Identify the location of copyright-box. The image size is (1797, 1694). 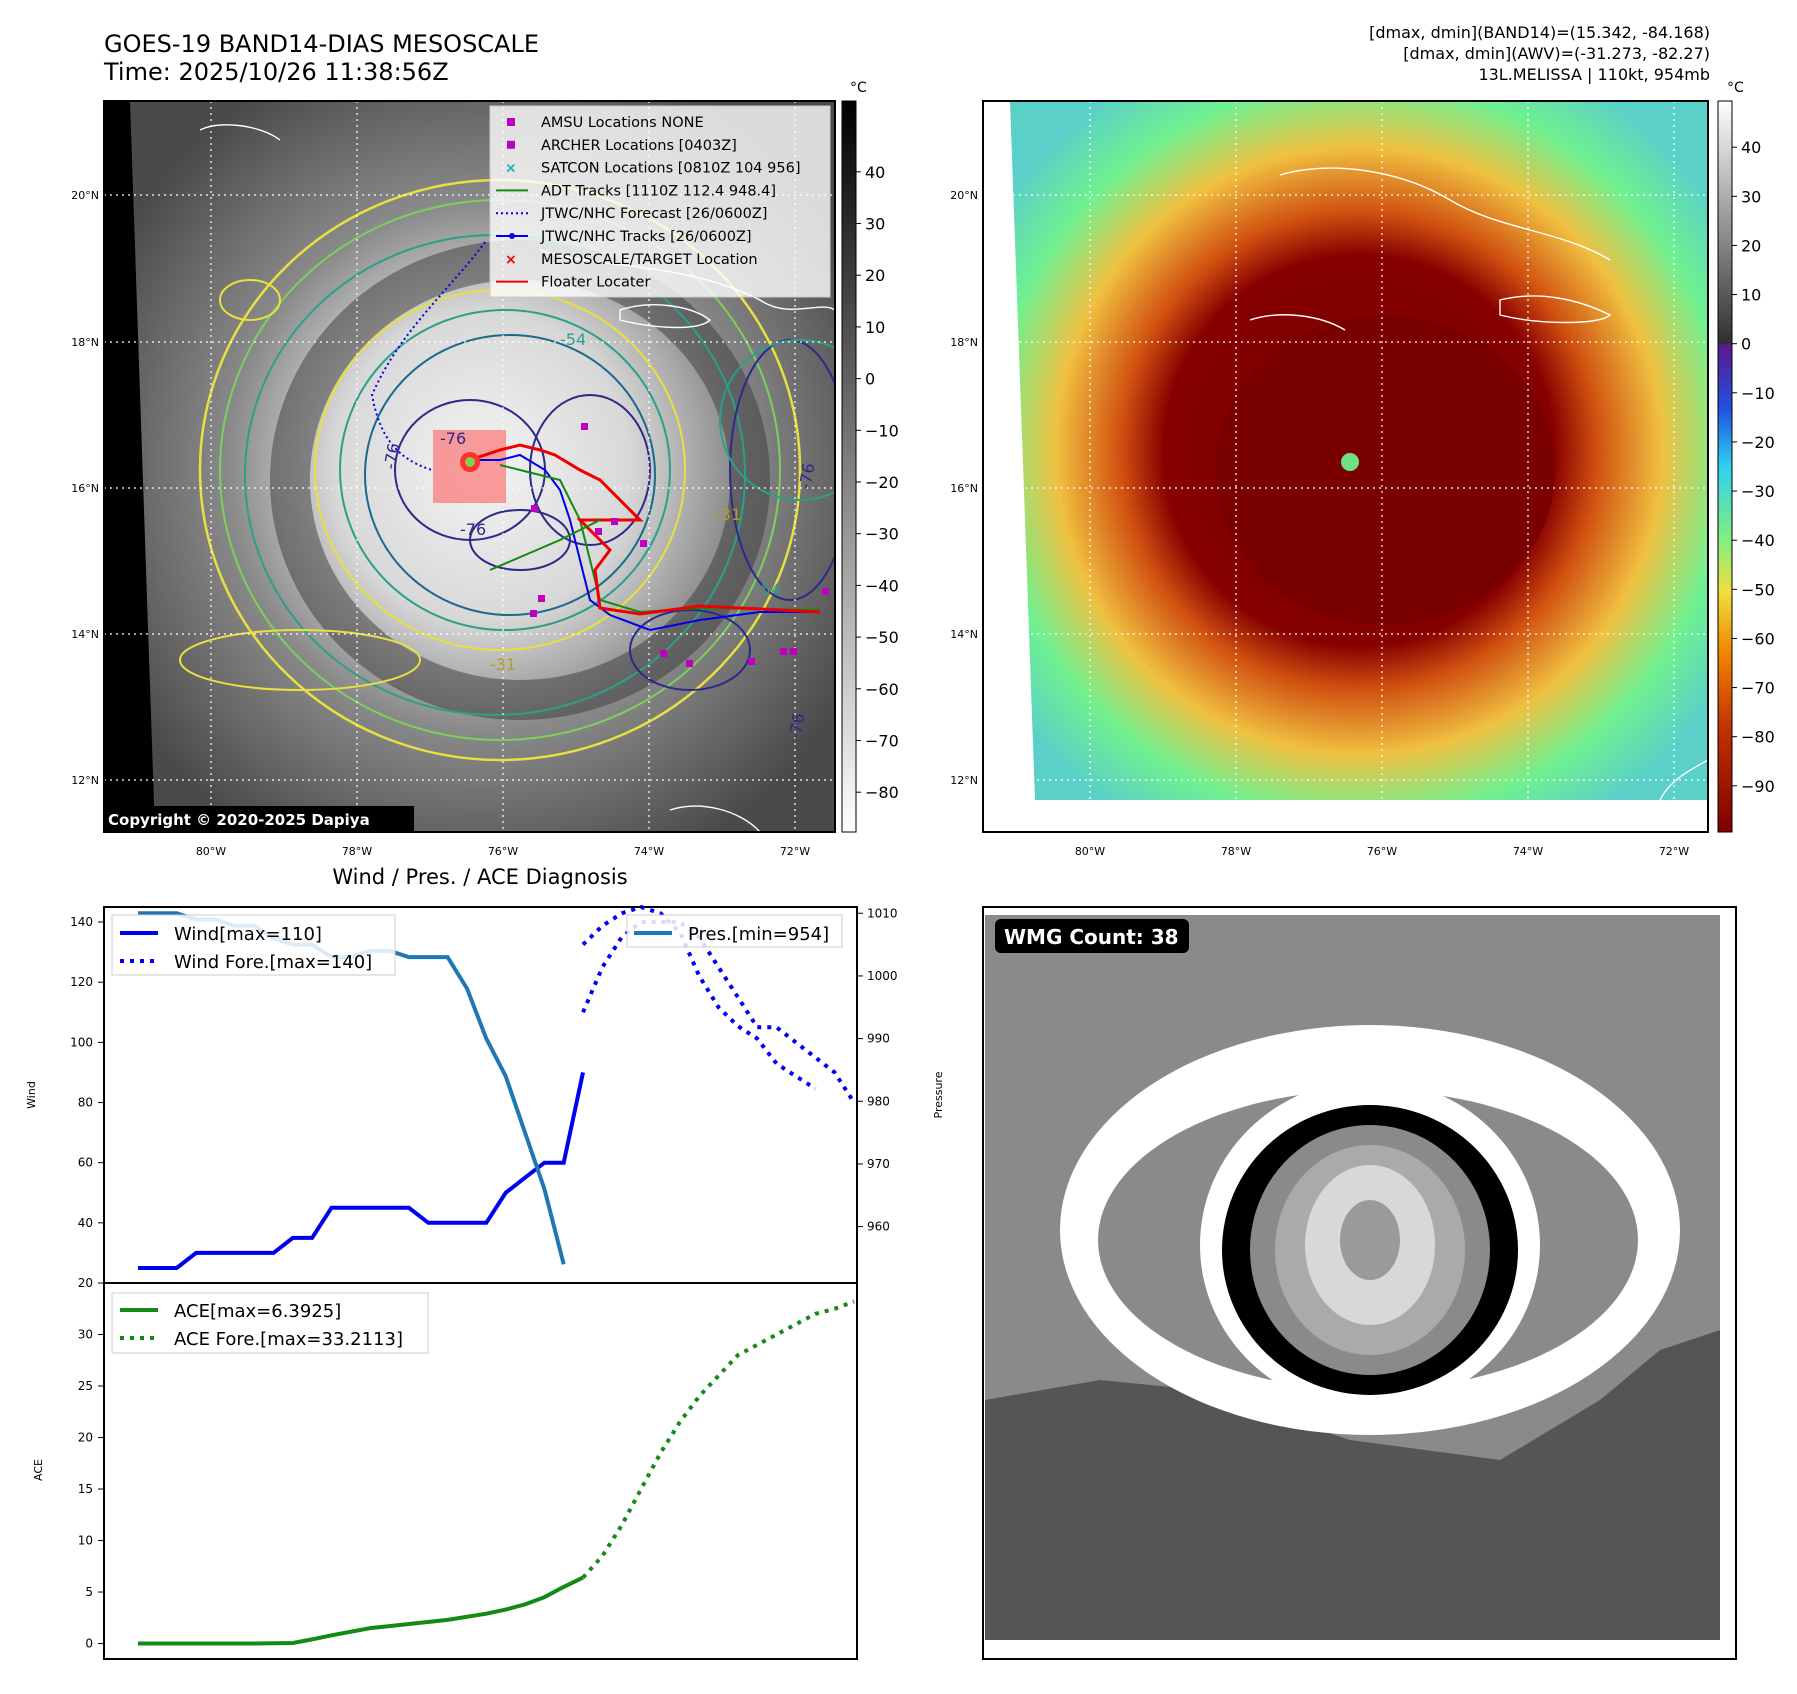
(259, 819).